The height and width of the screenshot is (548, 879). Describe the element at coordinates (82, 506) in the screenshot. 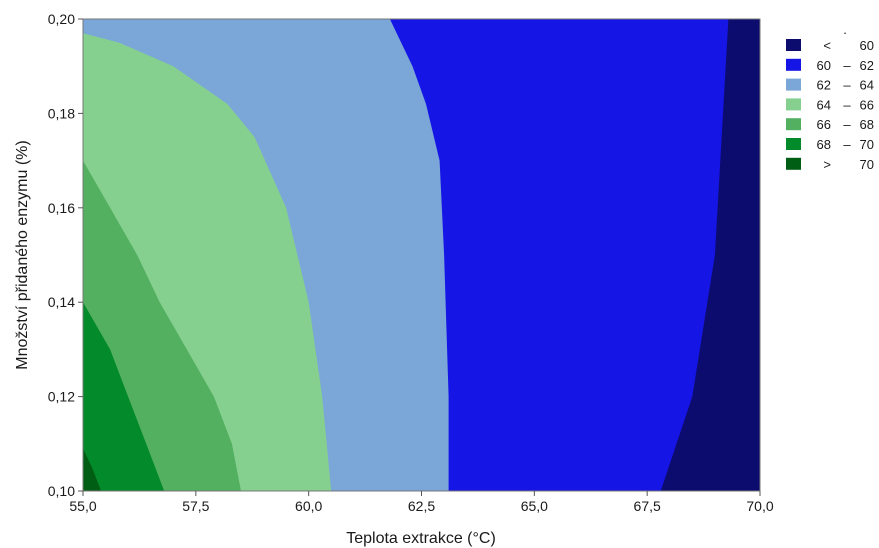

I see `x-tick-label: 55,0` at that location.